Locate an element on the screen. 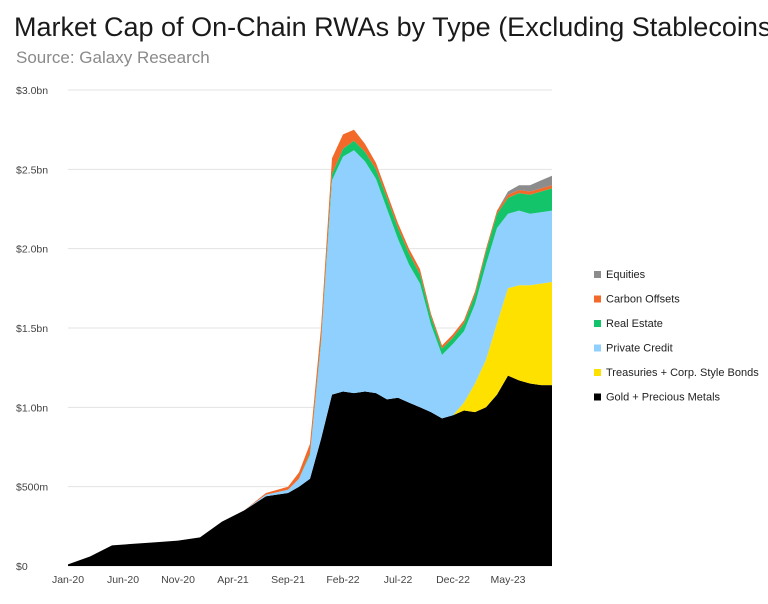 The height and width of the screenshot is (604, 768). legend-label: Carbon Offsets is located at coordinates (643, 300).